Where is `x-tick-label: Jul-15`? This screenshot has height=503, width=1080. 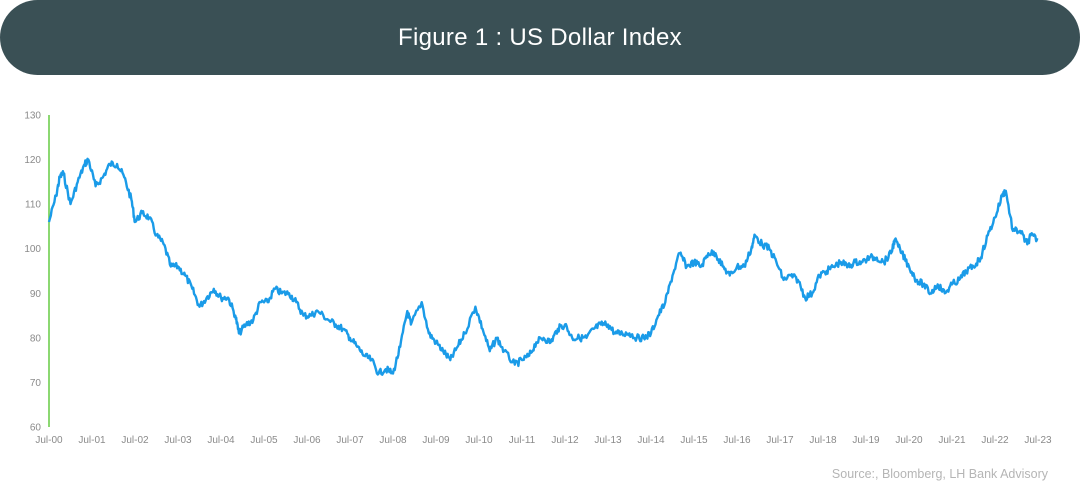 x-tick-label: Jul-15 is located at coordinates (694, 440).